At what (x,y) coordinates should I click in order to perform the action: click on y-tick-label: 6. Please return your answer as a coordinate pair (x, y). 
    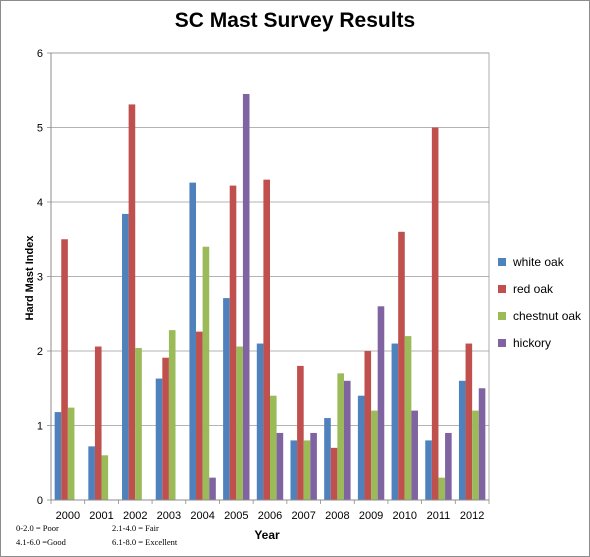
    Looking at the image, I should click on (40, 54).